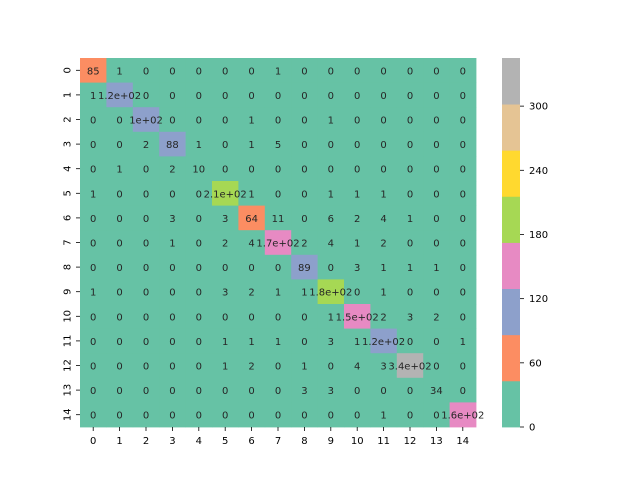 This screenshot has width=640, height=480. I want to click on x-tick-label: 7, so click(278, 441).